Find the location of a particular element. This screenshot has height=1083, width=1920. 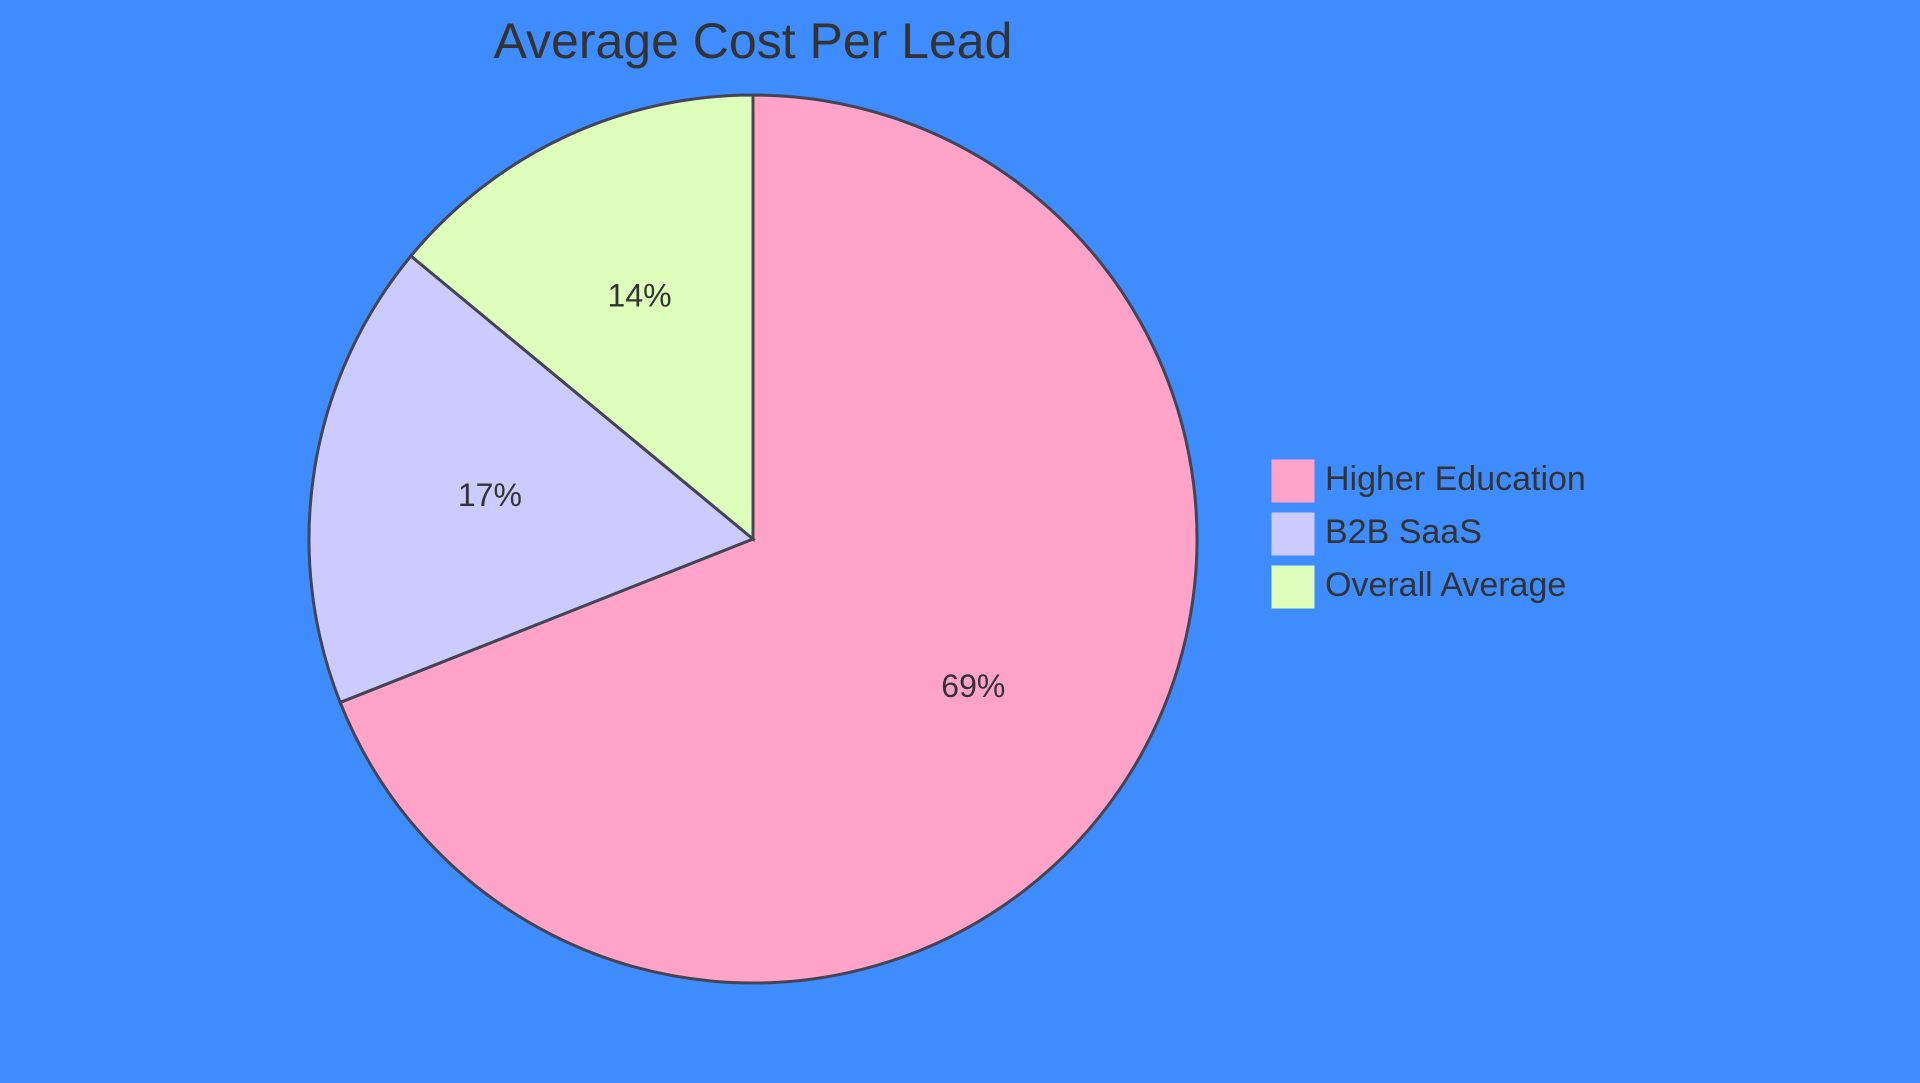

slice-labels: 69% 17% 14% is located at coordinates (732, 490).